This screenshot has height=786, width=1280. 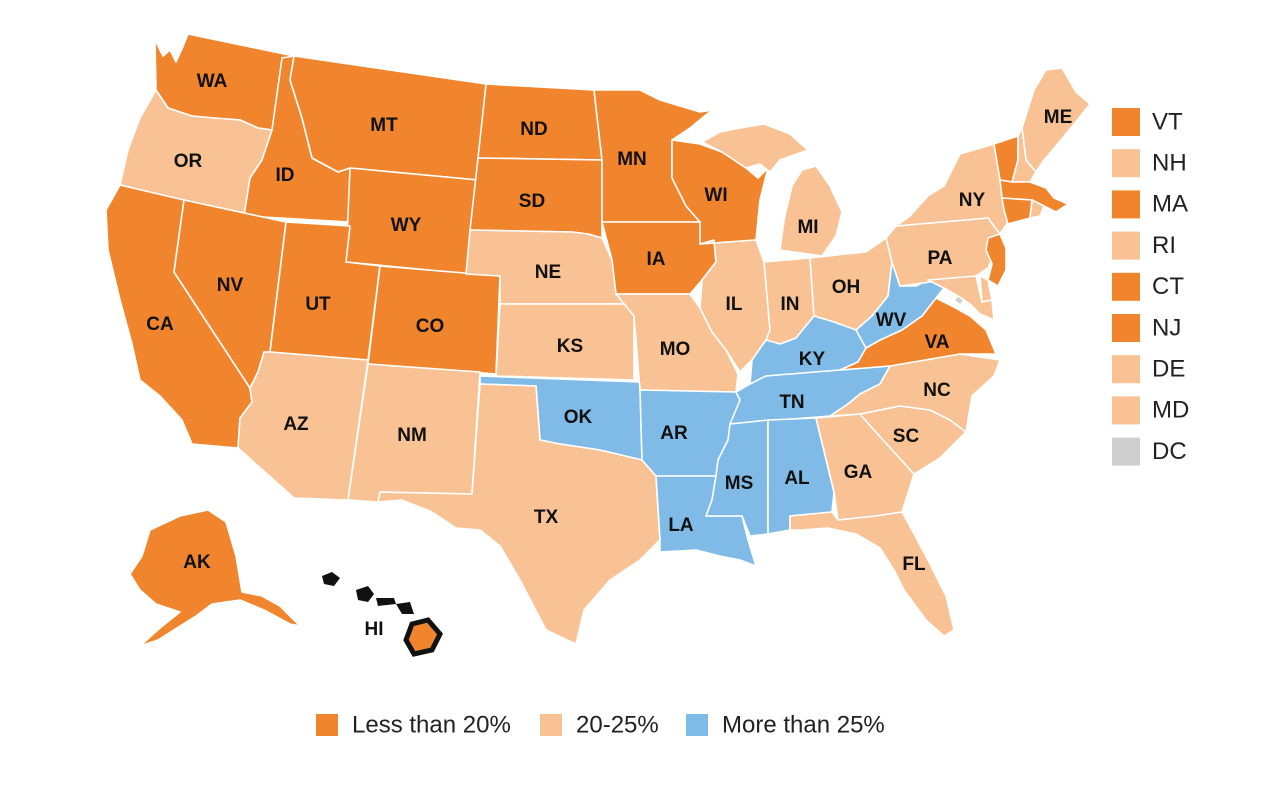 I want to click on small-state-label-vt: VT, so click(x=1167, y=121).